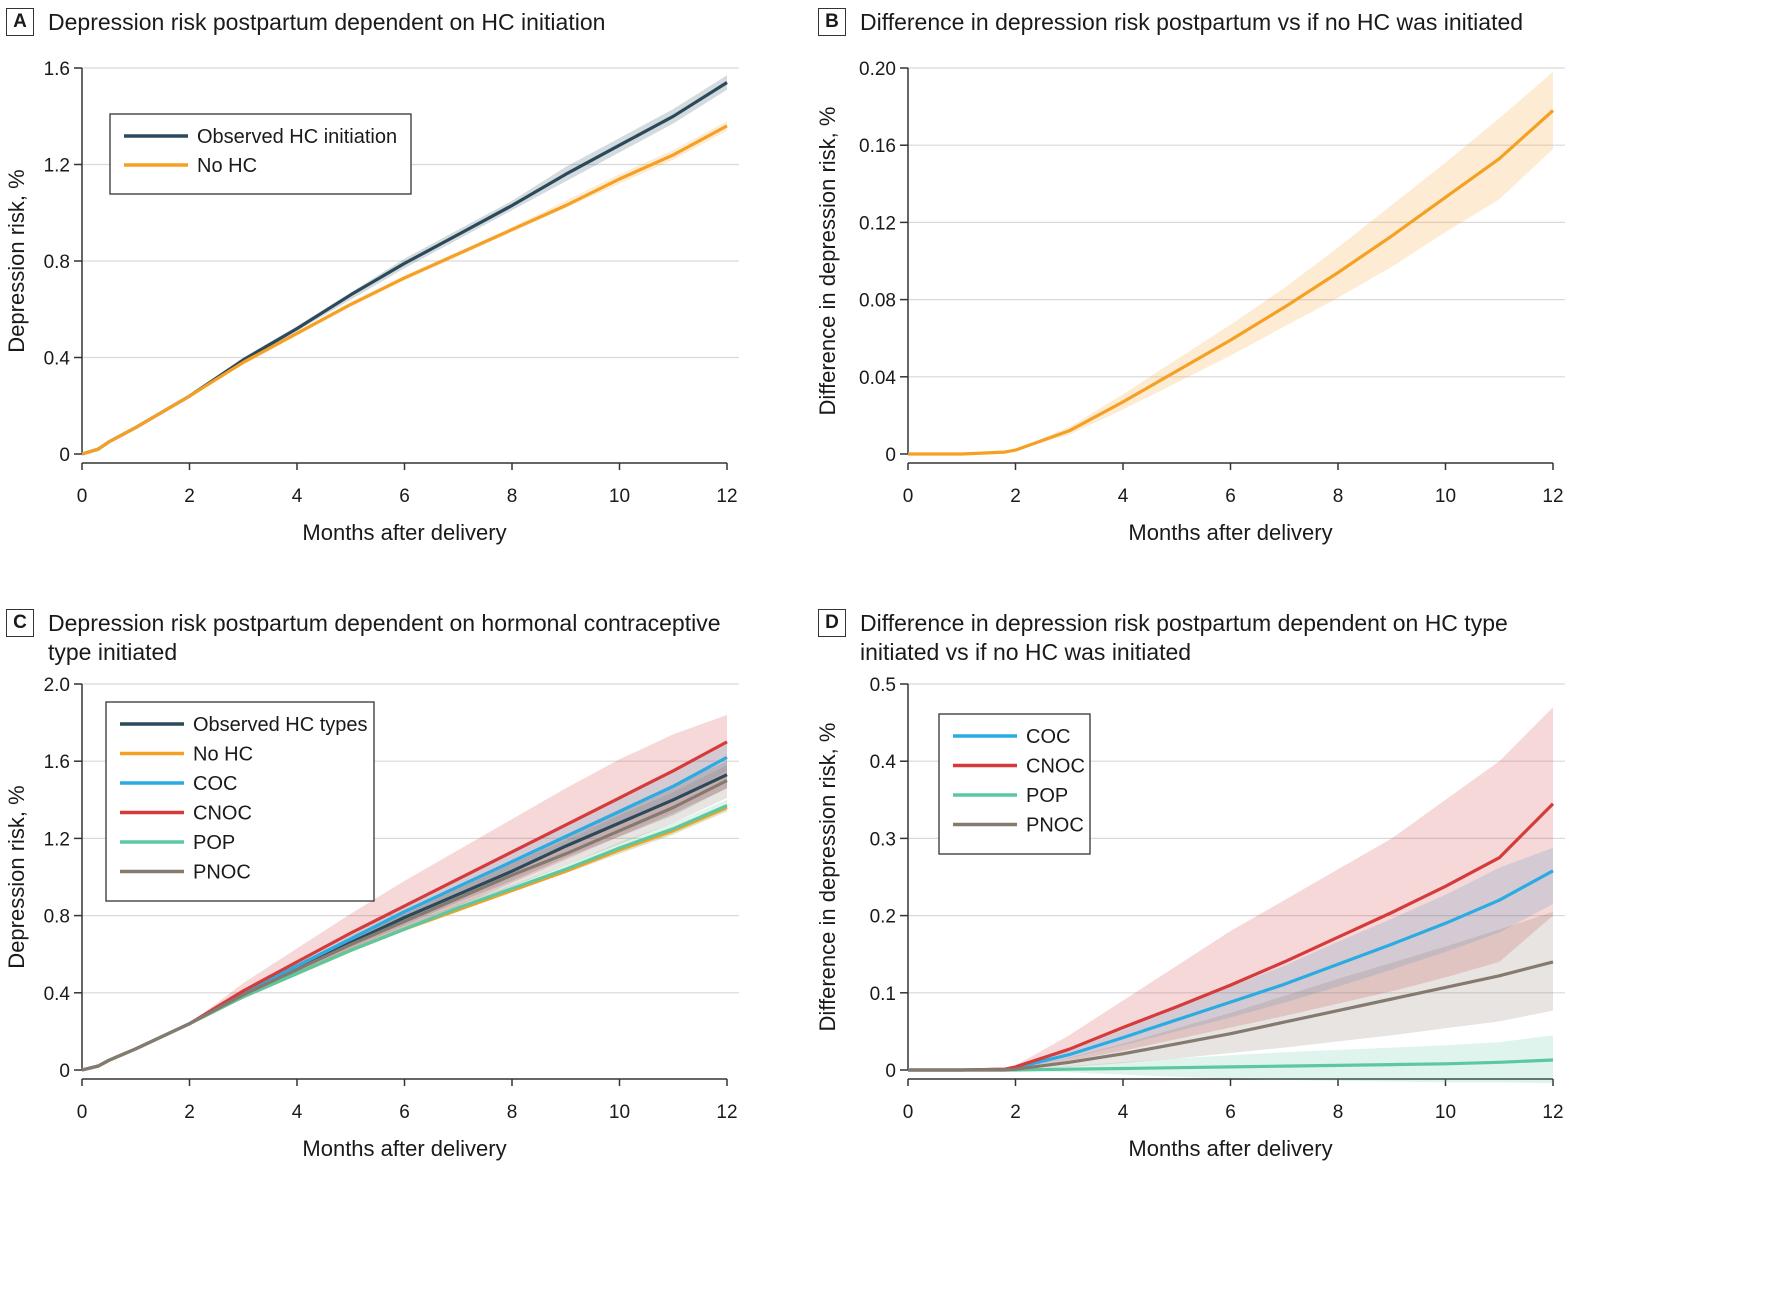  What do you see at coordinates (877, 378) in the screenshot?
I see `panel-b-y-tick-label: 0.04` at bounding box center [877, 378].